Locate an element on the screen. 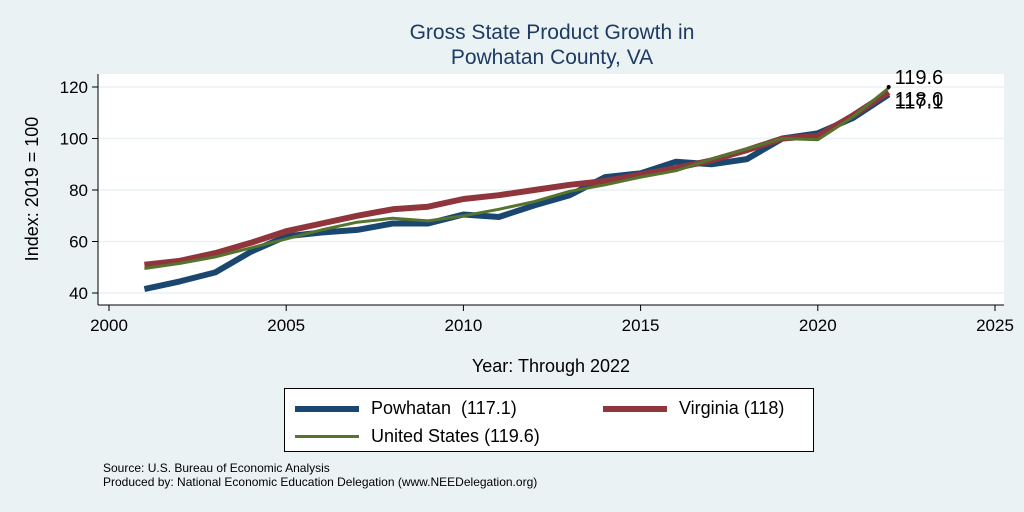 This screenshot has height=512, width=1024. legend-item-powhatan: Powhatan (117.1) is located at coordinates (406, 408).